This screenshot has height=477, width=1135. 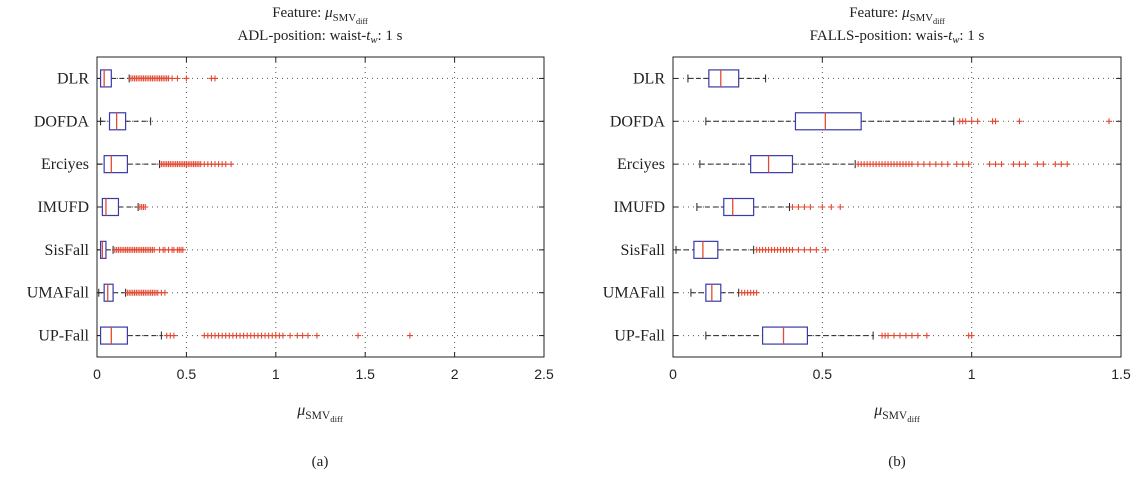 I want to click on category-label: IMUFD, so click(x=639, y=207).